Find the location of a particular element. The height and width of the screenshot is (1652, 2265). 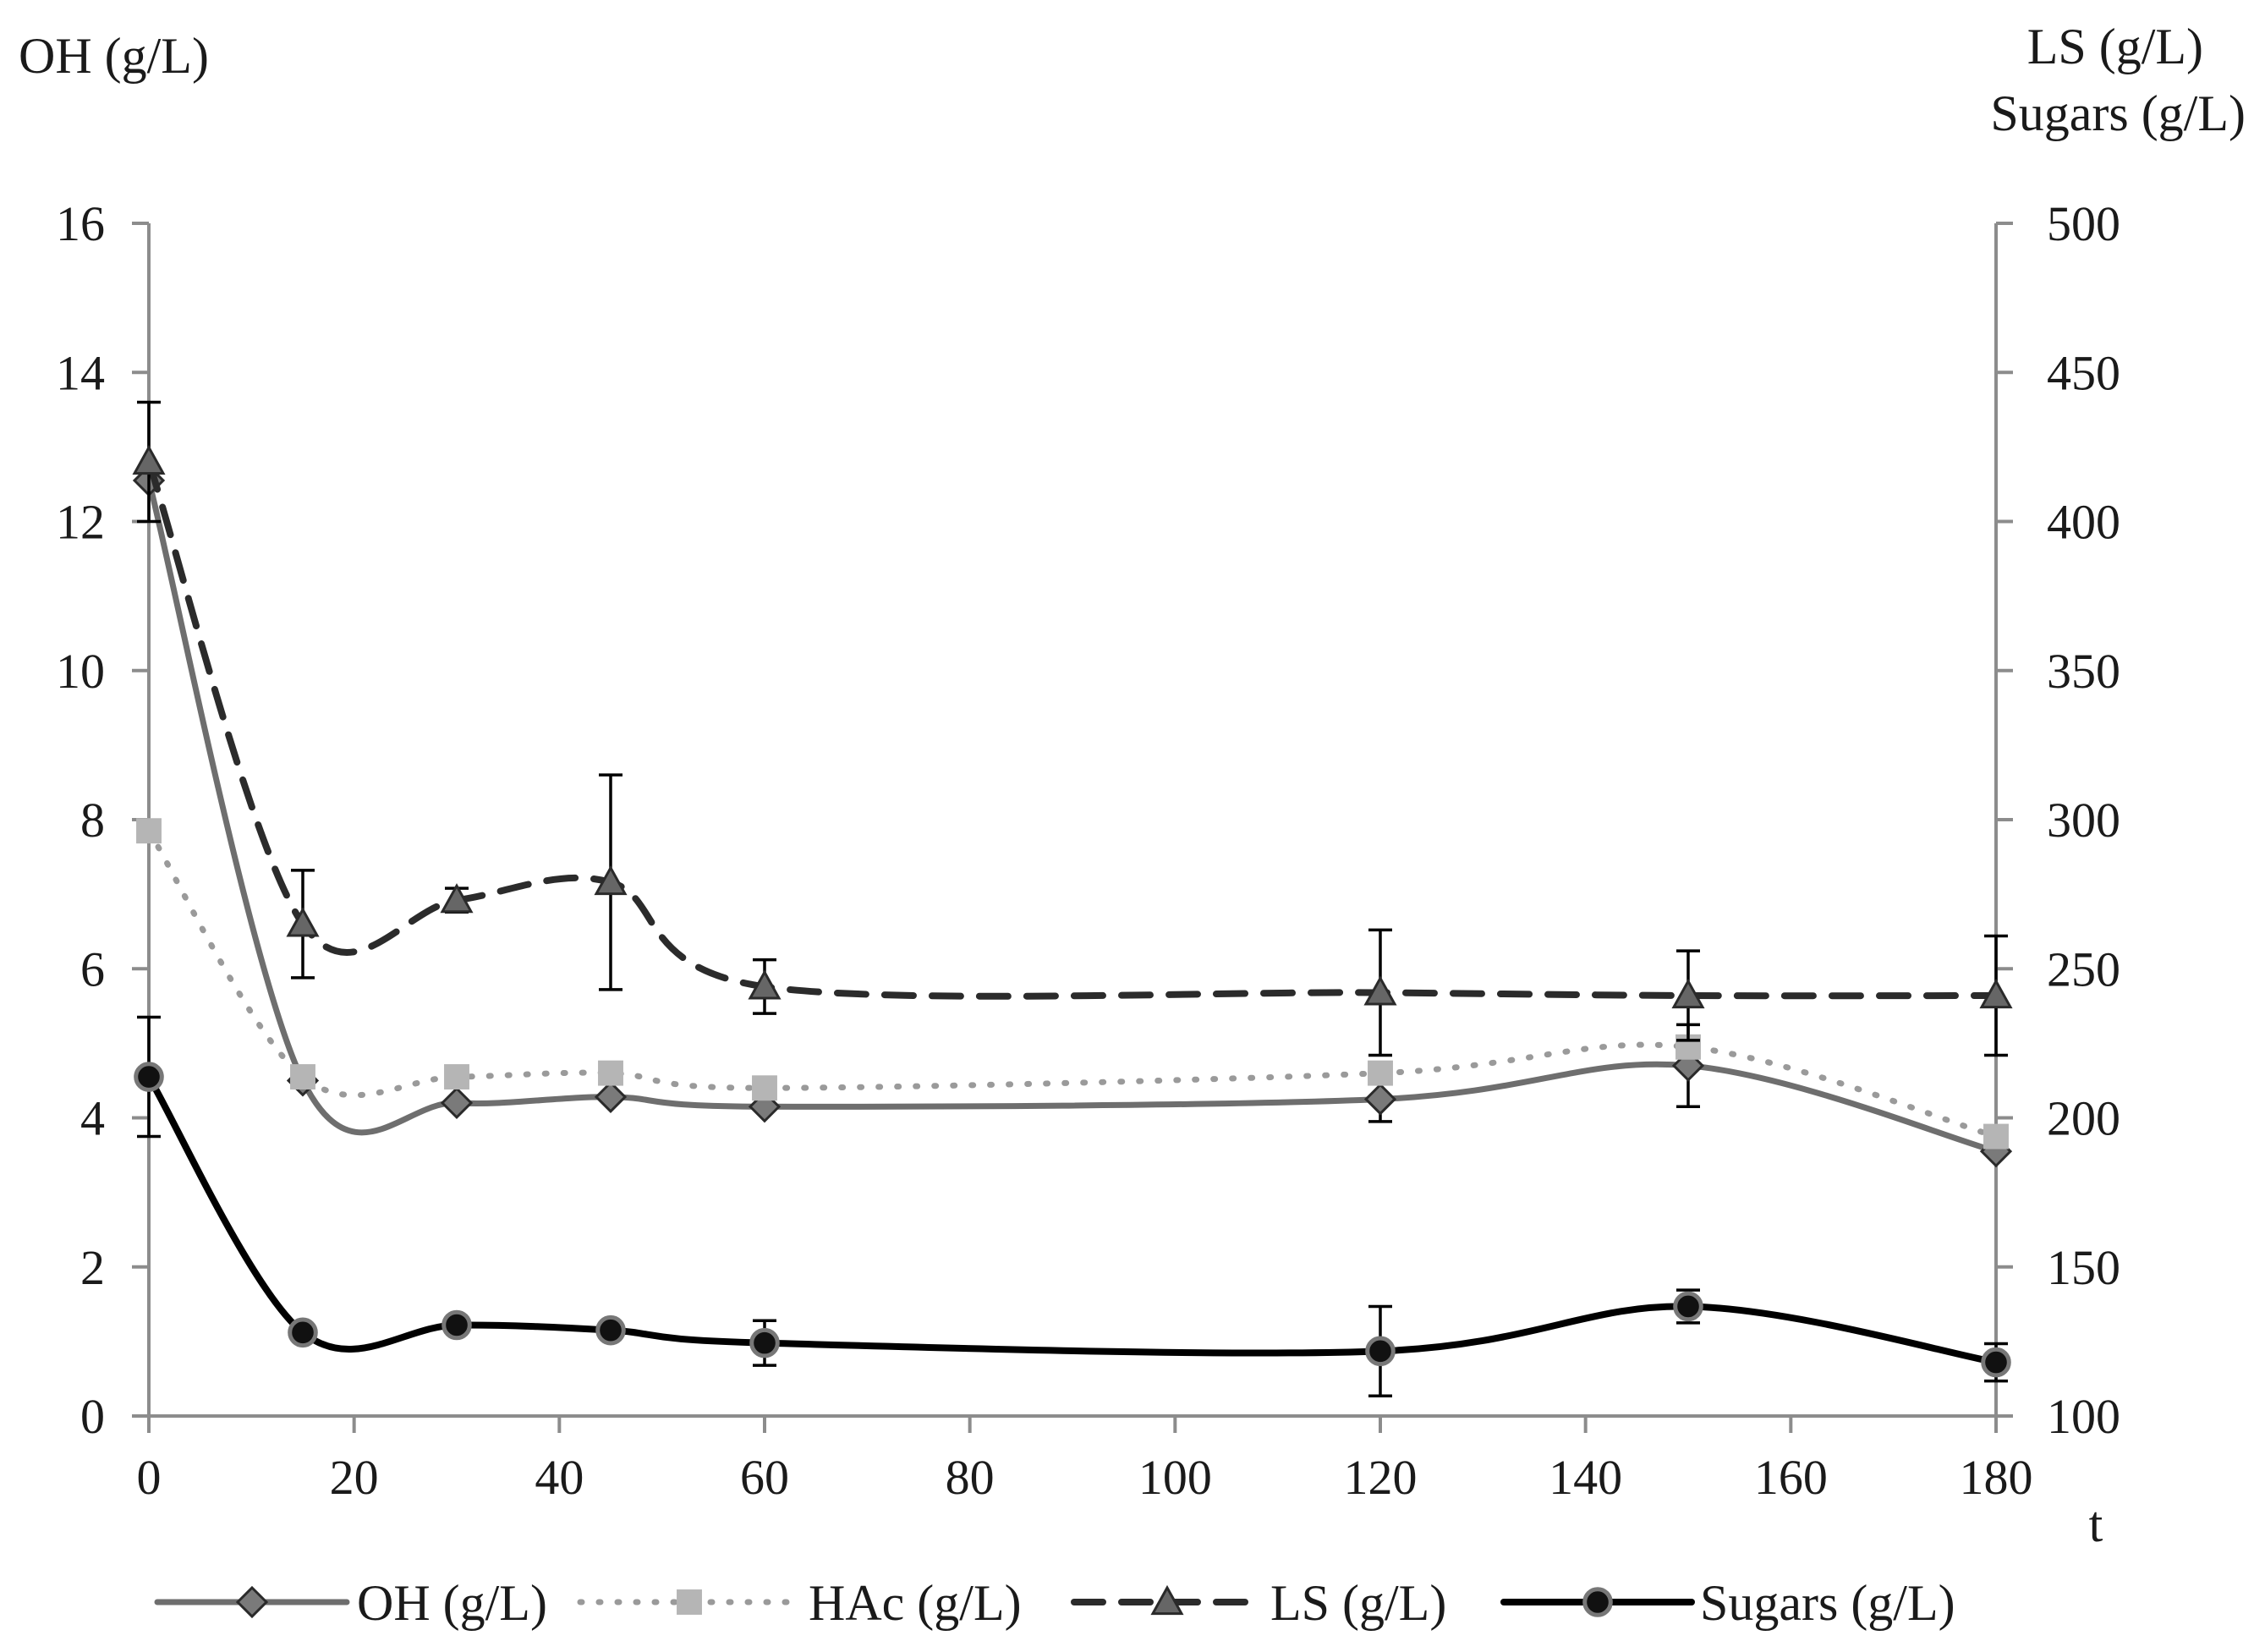

legend-item-3: Sugars (g/L) is located at coordinates (1727, 1603).